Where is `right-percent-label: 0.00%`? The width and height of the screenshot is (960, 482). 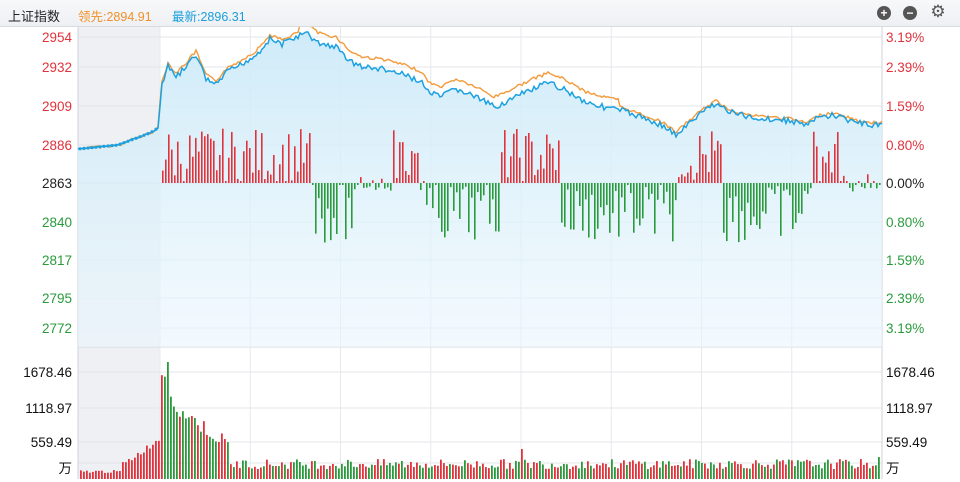
right-percent-label: 0.00% is located at coordinates (905, 183).